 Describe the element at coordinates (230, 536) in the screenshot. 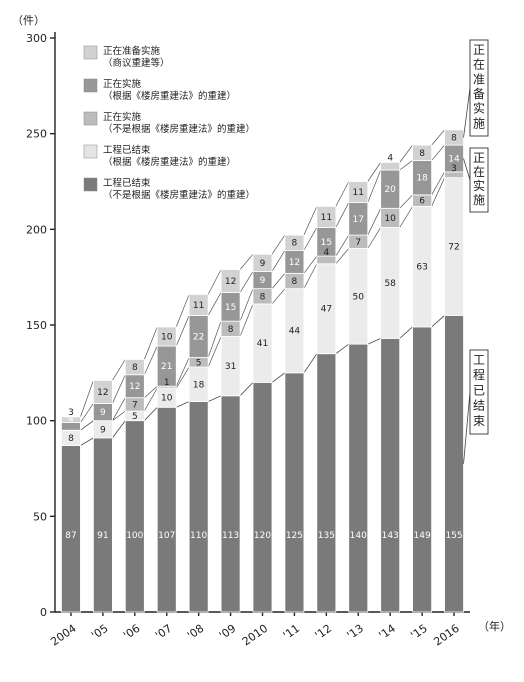

I see `data-label: 113` at that location.